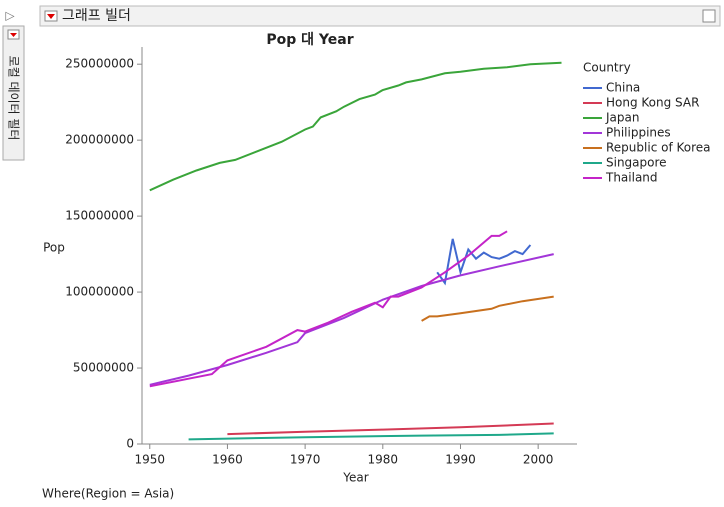  I want to click on x-tick-label: 2000, so click(538, 460).